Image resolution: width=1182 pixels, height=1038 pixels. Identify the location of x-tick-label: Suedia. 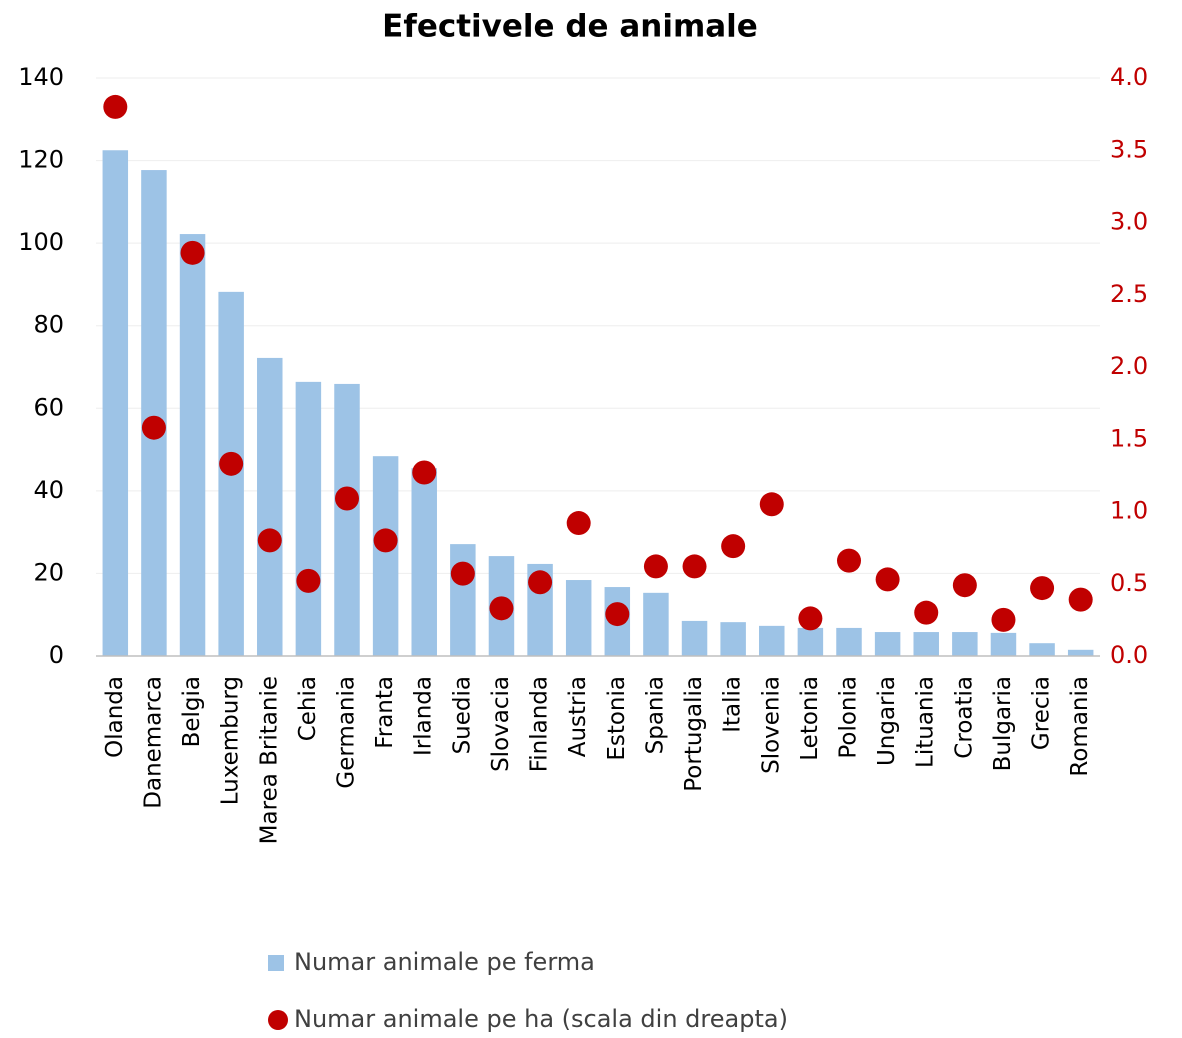
(462, 715).